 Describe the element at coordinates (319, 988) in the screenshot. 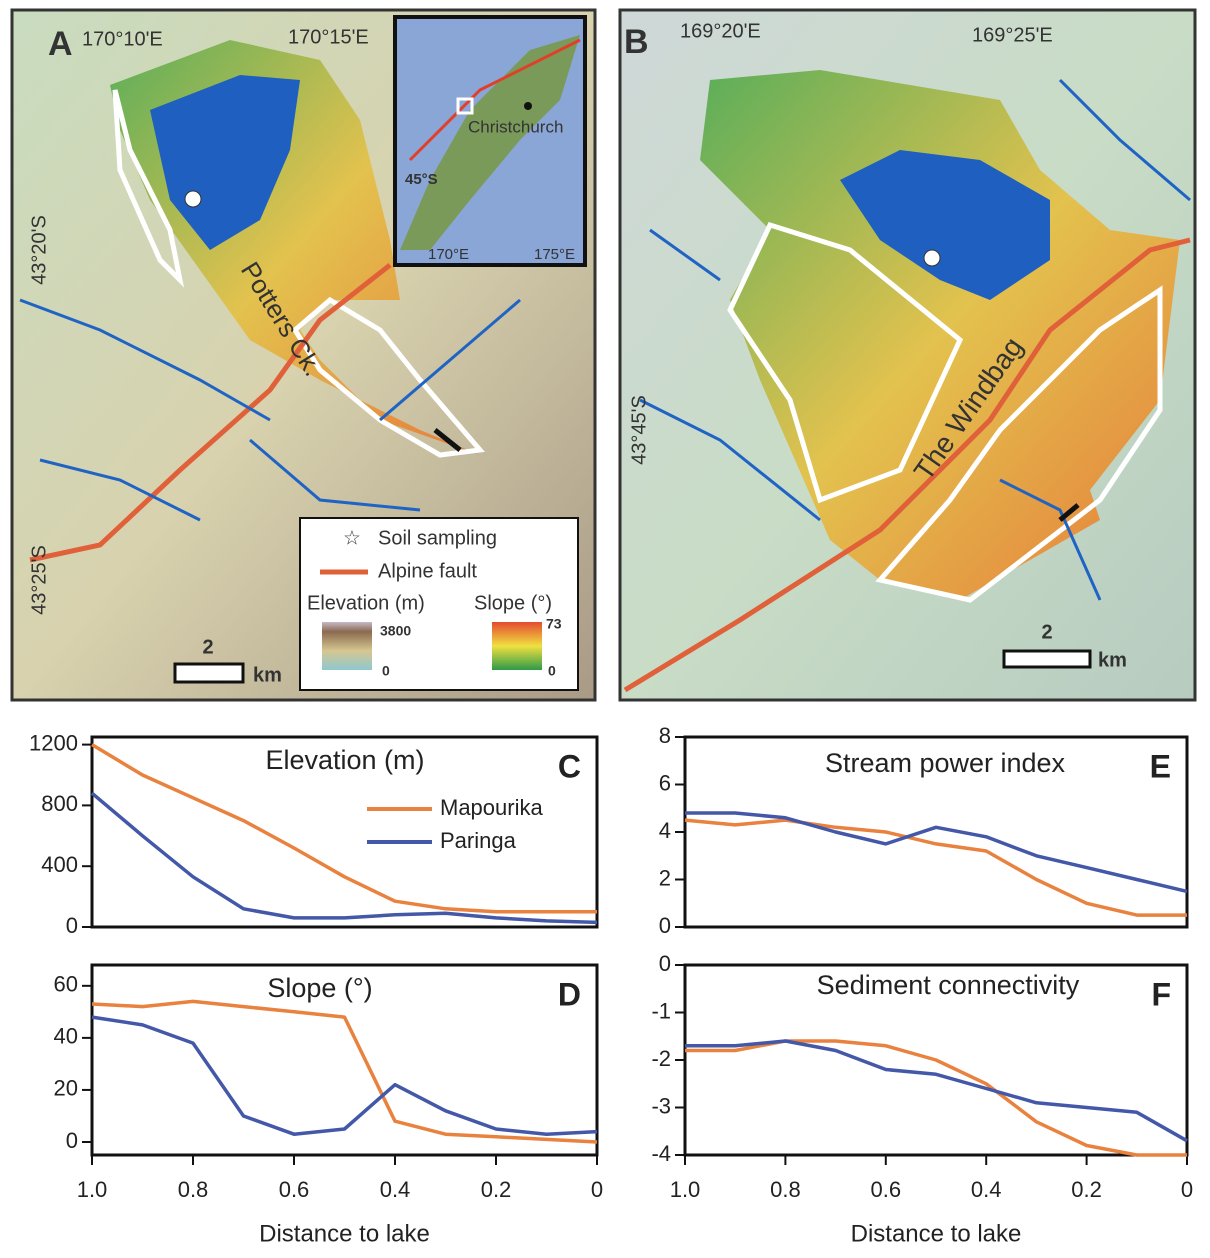

I see `chart-title: Slope (°)` at that location.